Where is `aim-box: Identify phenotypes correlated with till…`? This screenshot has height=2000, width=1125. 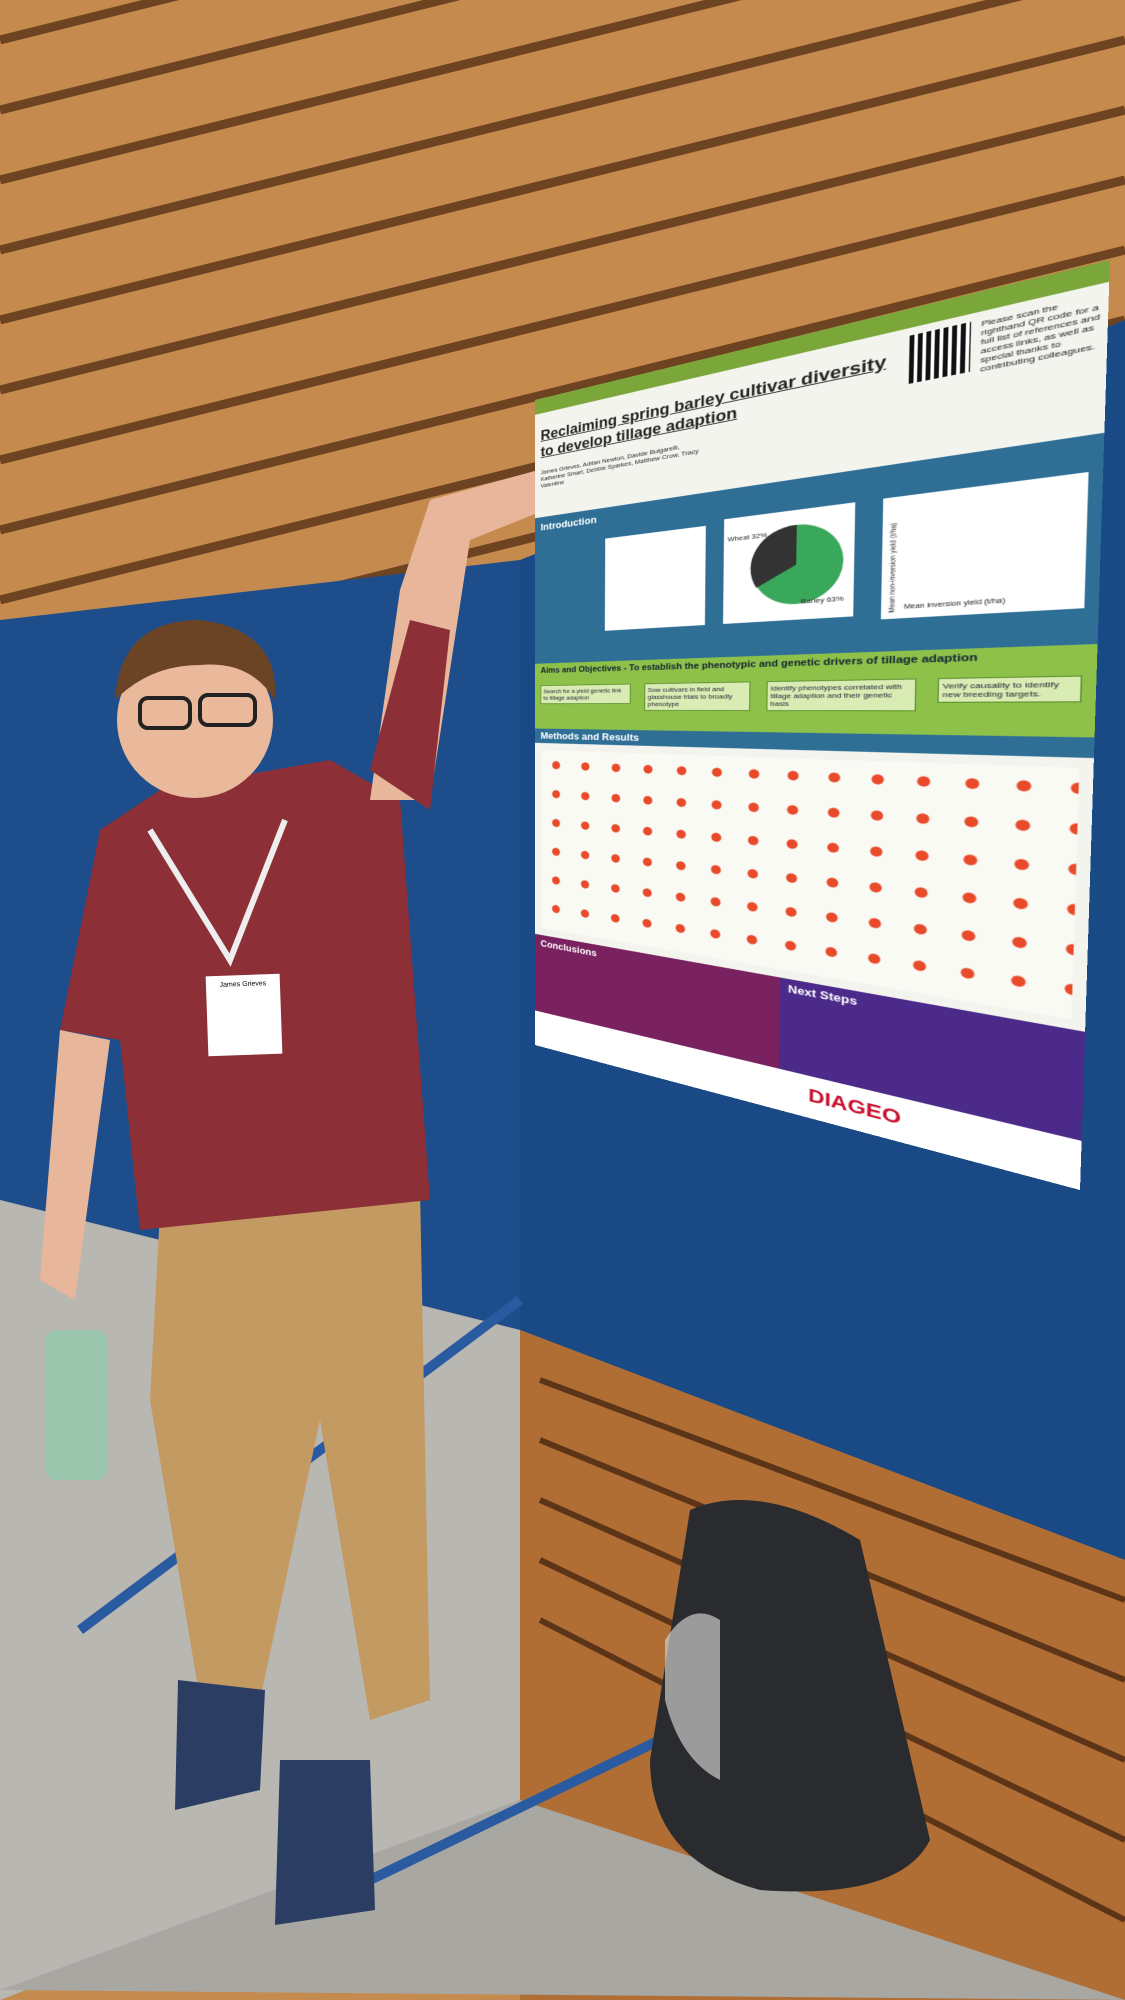
aim-box: Identify phenotypes correlated with till… is located at coordinates (841, 695).